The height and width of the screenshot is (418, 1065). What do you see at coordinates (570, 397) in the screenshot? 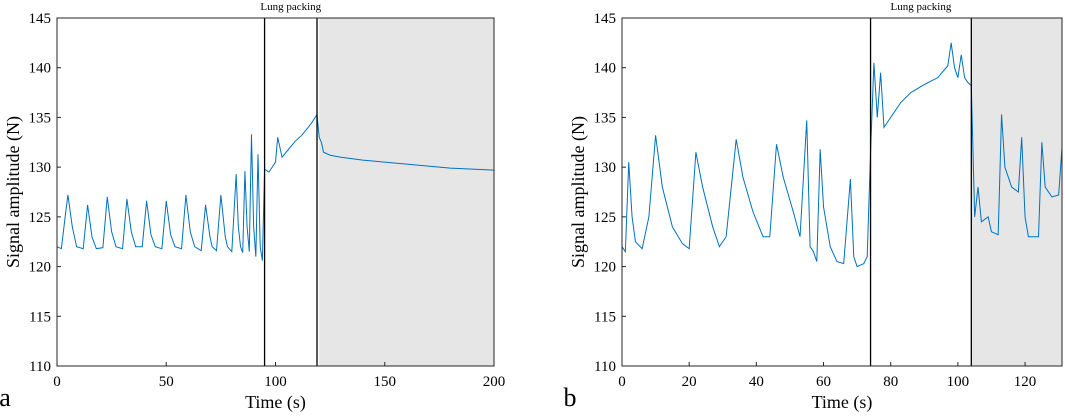
I see `panel-label: b` at bounding box center [570, 397].